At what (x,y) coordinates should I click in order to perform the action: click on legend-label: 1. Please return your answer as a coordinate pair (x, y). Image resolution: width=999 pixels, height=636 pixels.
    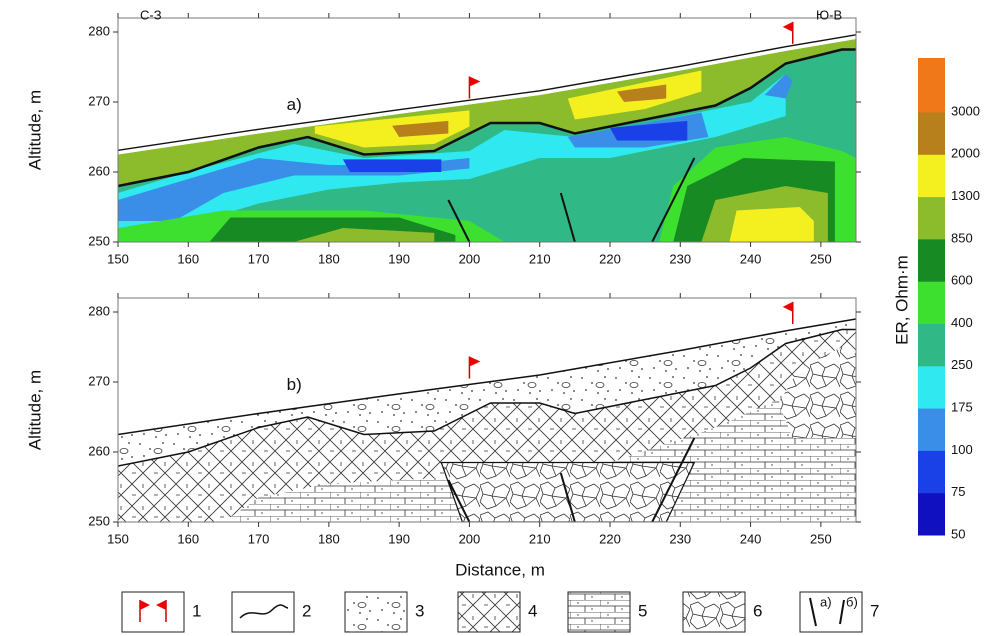
    Looking at the image, I should click on (196, 610).